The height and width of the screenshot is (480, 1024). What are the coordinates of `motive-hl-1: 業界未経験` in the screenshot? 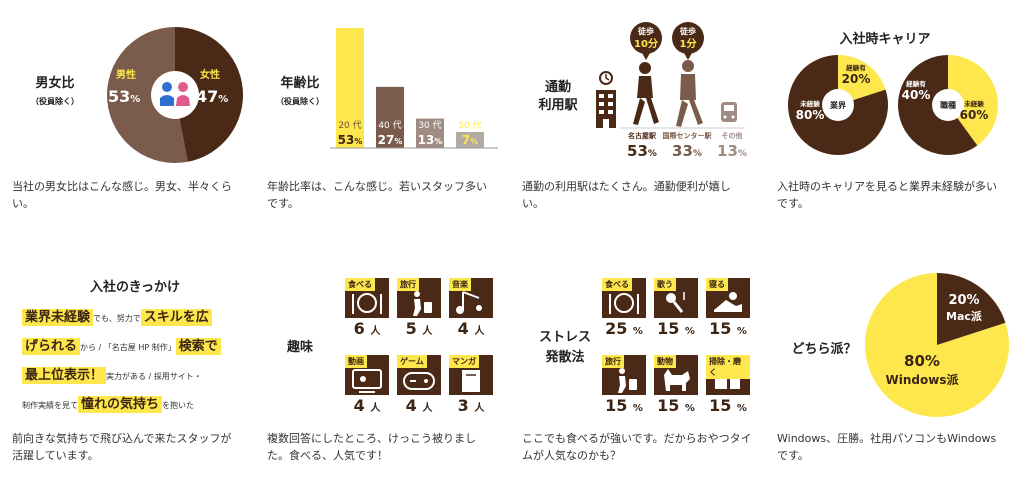 It's located at (58, 317).